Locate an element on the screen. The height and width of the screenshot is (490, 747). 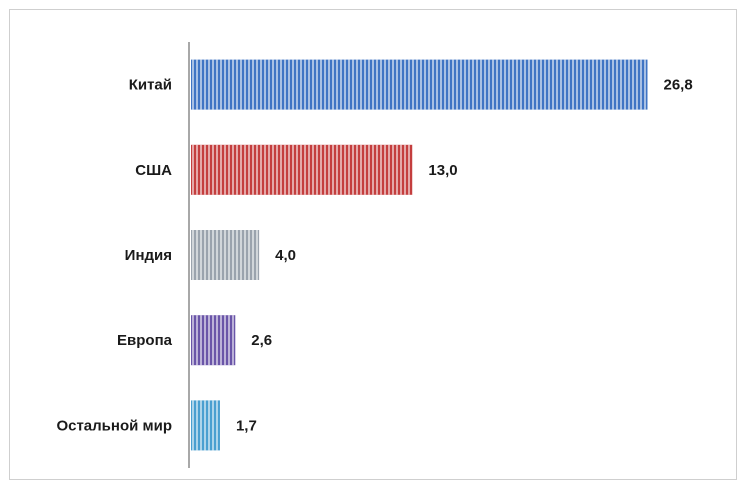
value-label: 26,8 is located at coordinates (677, 85).